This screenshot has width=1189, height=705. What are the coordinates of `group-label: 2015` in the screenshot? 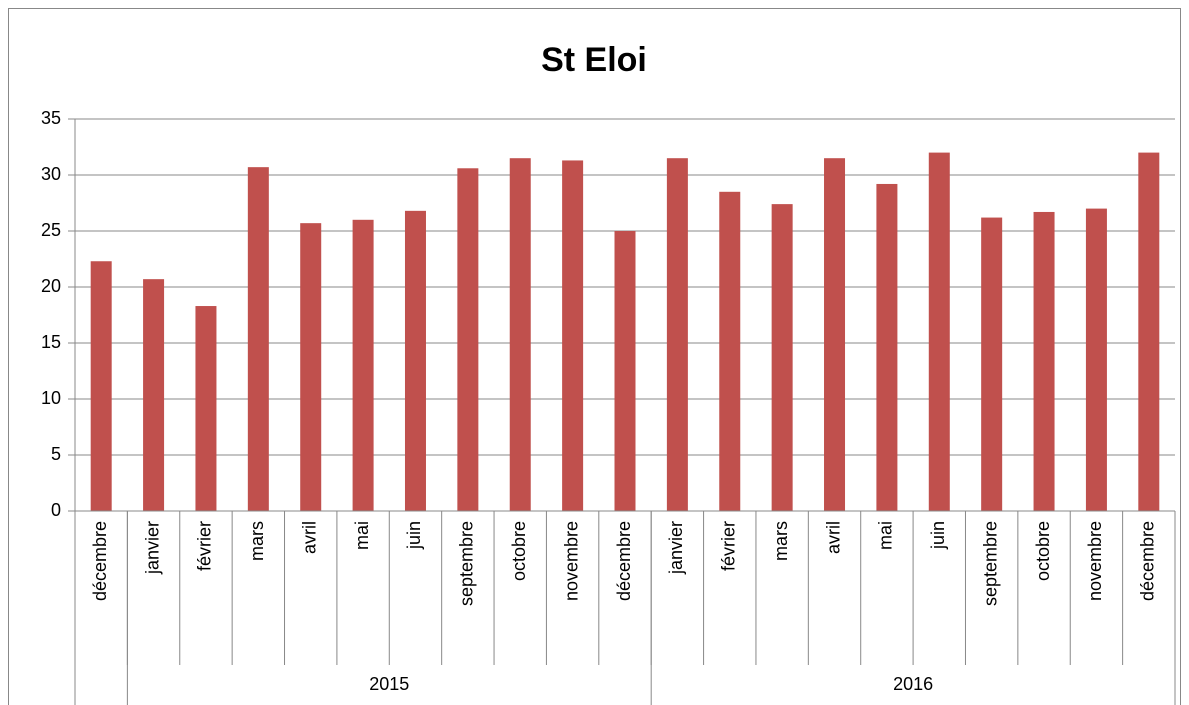 It's located at (389, 684).